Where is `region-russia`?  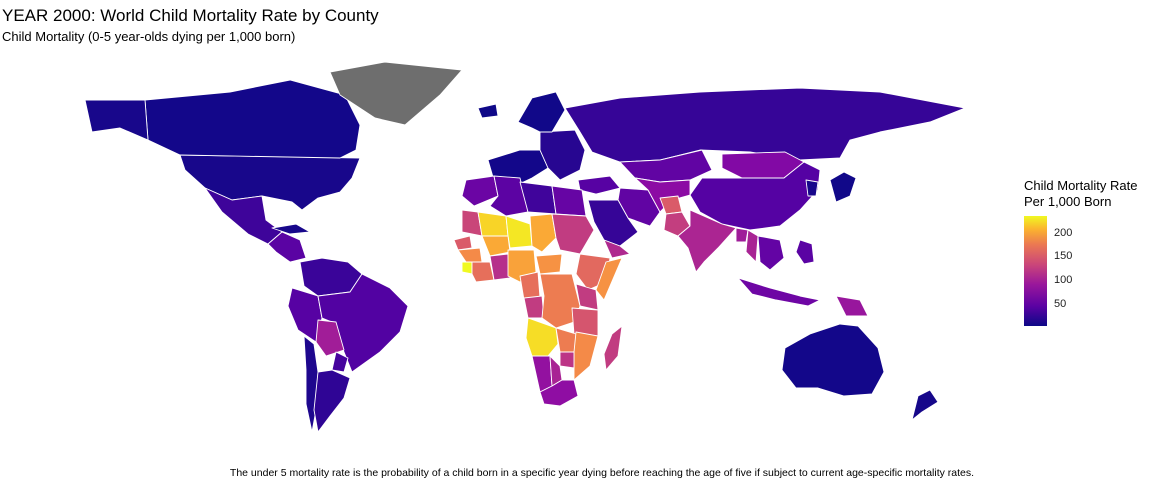
region-russia is located at coordinates (765, 125).